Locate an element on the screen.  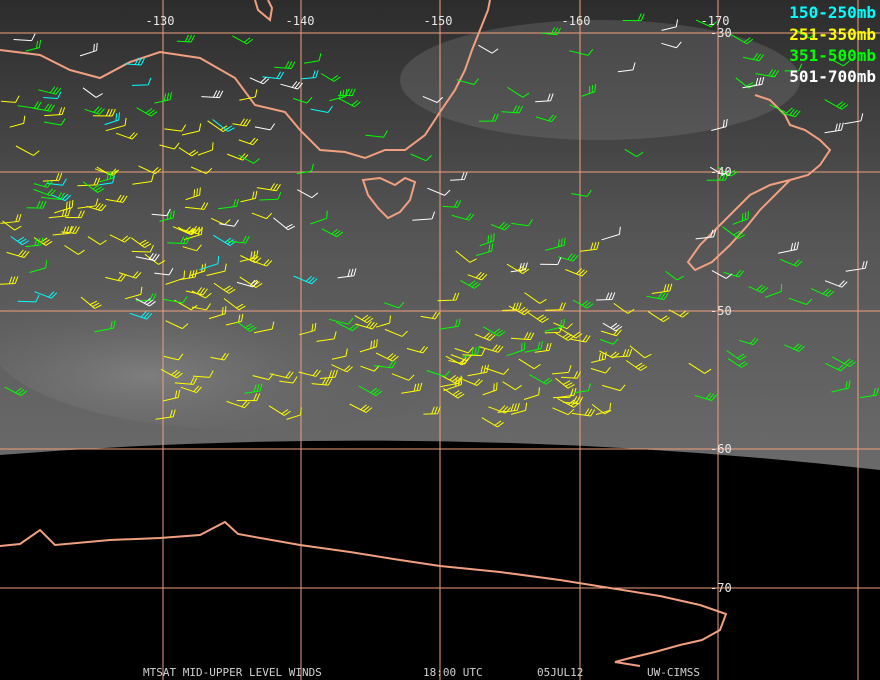
latitude-label: -60 is located at coordinates (721, 449).